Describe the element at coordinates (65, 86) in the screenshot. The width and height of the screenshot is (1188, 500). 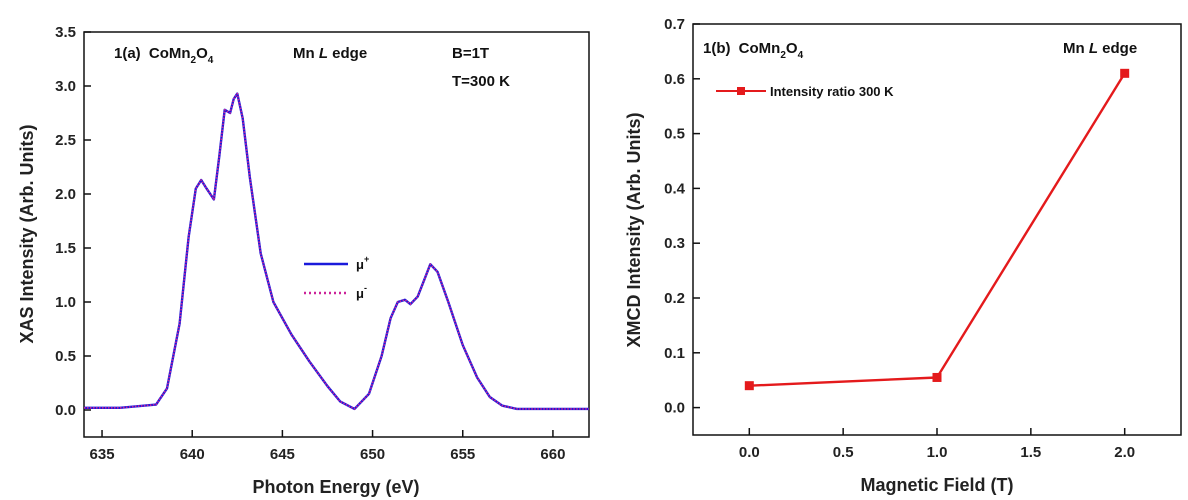
I see `y-tick-label: 3.0` at that location.